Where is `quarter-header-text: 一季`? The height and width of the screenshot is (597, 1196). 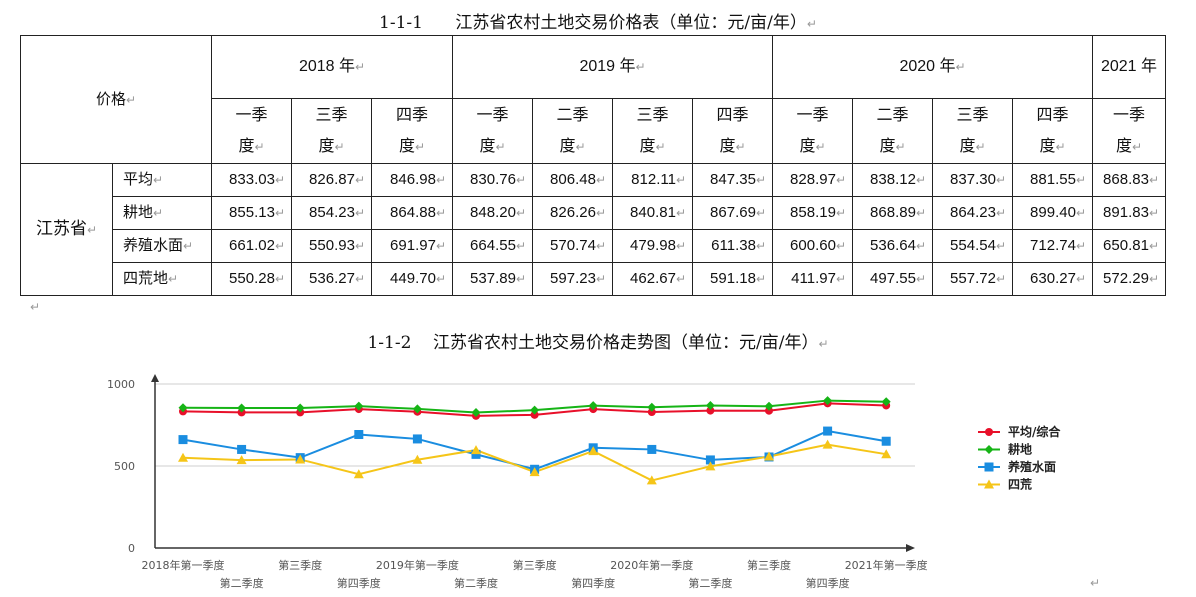 quarter-header-text: 一季 is located at coordinates (492, 114).